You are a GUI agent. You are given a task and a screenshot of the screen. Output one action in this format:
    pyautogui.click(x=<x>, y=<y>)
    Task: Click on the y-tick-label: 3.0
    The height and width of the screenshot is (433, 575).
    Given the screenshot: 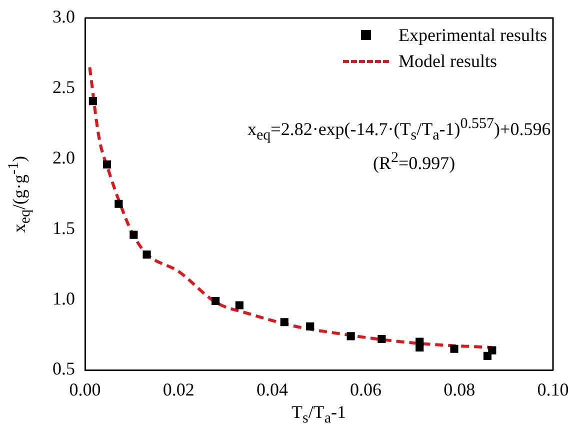 What is the action you would take?
    pyautogui.click(x=63, y=16)
    